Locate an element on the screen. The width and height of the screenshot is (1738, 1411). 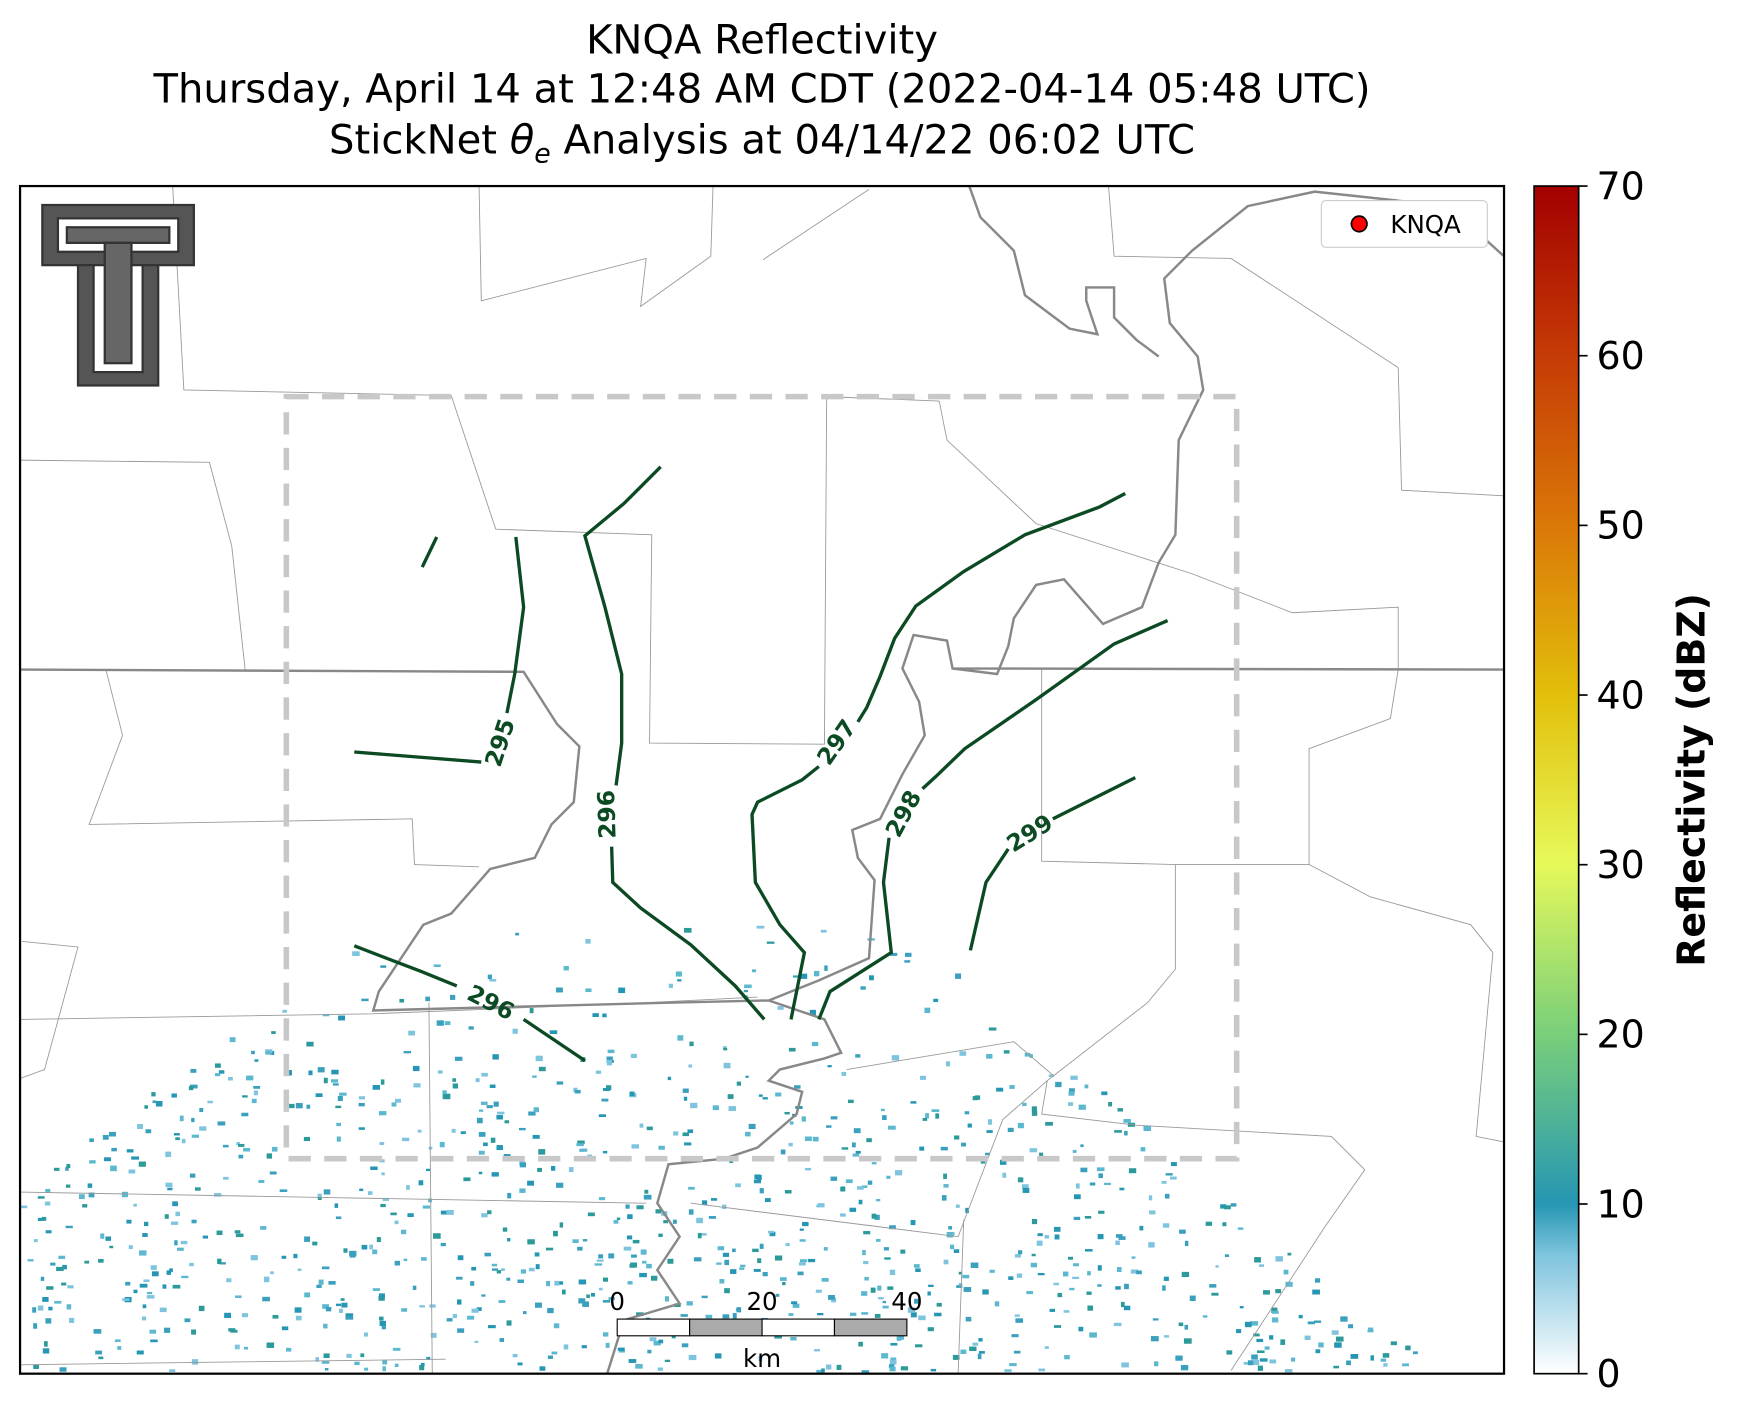
legend: KNQA is located at coordinates (1404, 223).